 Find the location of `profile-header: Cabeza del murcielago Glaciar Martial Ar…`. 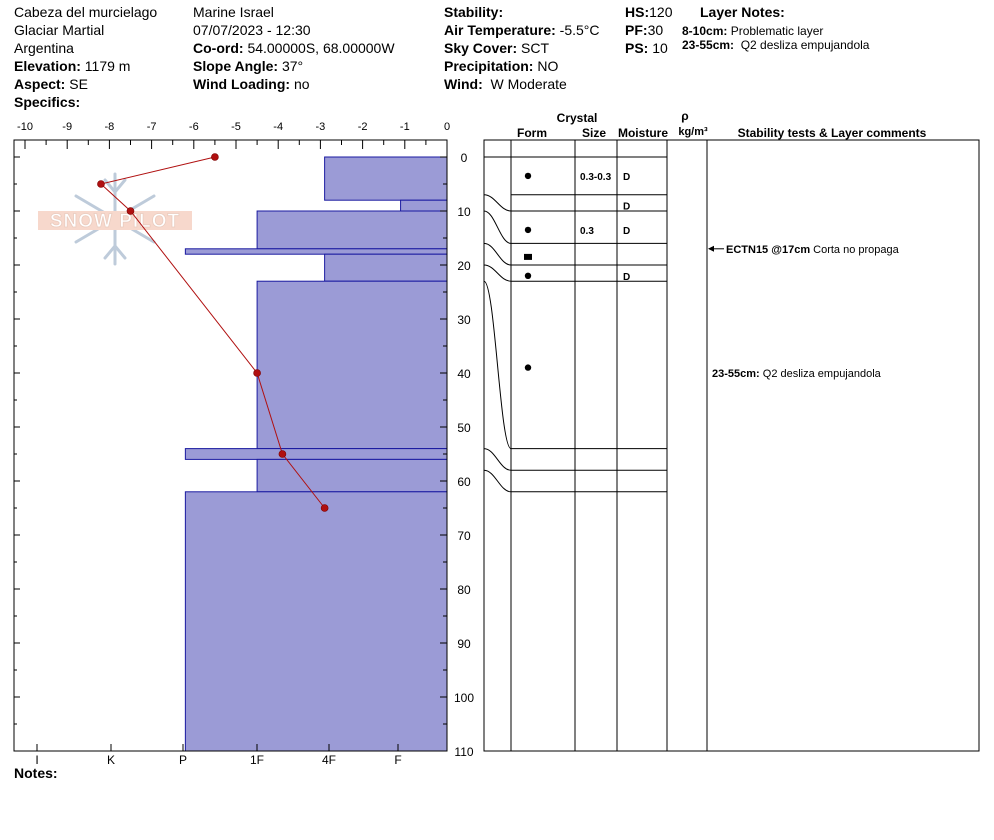

profile-header: Cabeza del murcielago Glaciar Martial Ar… is located at coordinates (497, 56).